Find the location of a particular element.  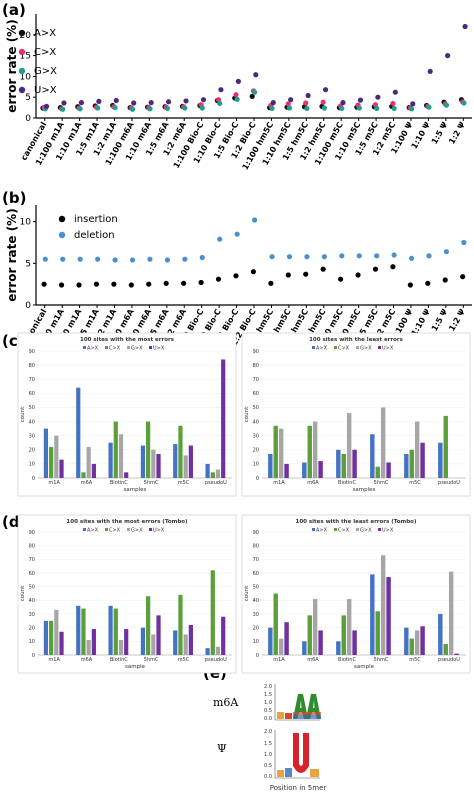

legend-label: C>X is located at coordinates (344, 348).